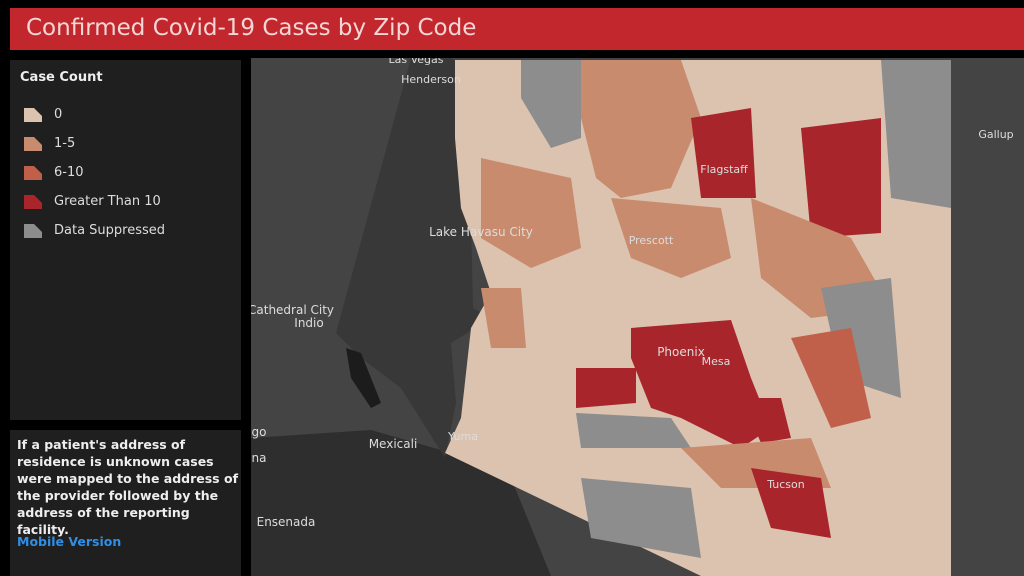  What do you see at coordinates (251, 28) in the screenshot?
I see `title: Confirmed Covid-19 Cases by Zip Code` at bounding box center [251, 28].